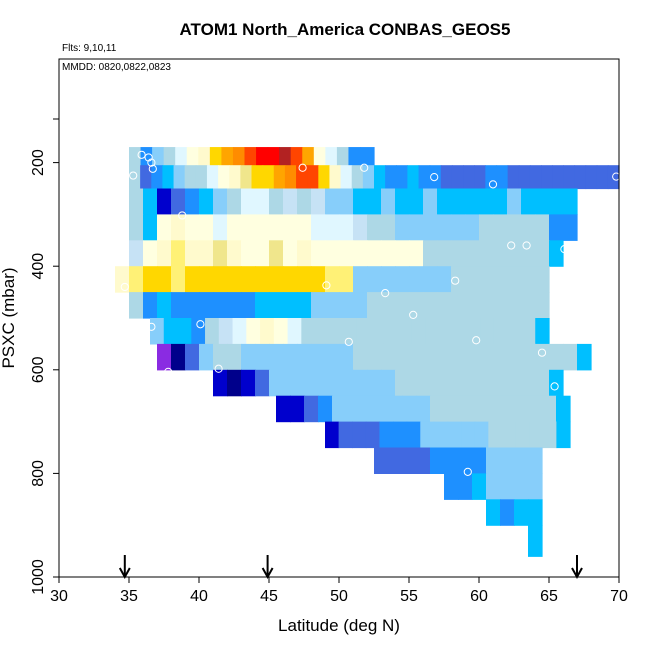  I want to click on y-tick-label: 400, so click(38, 266).